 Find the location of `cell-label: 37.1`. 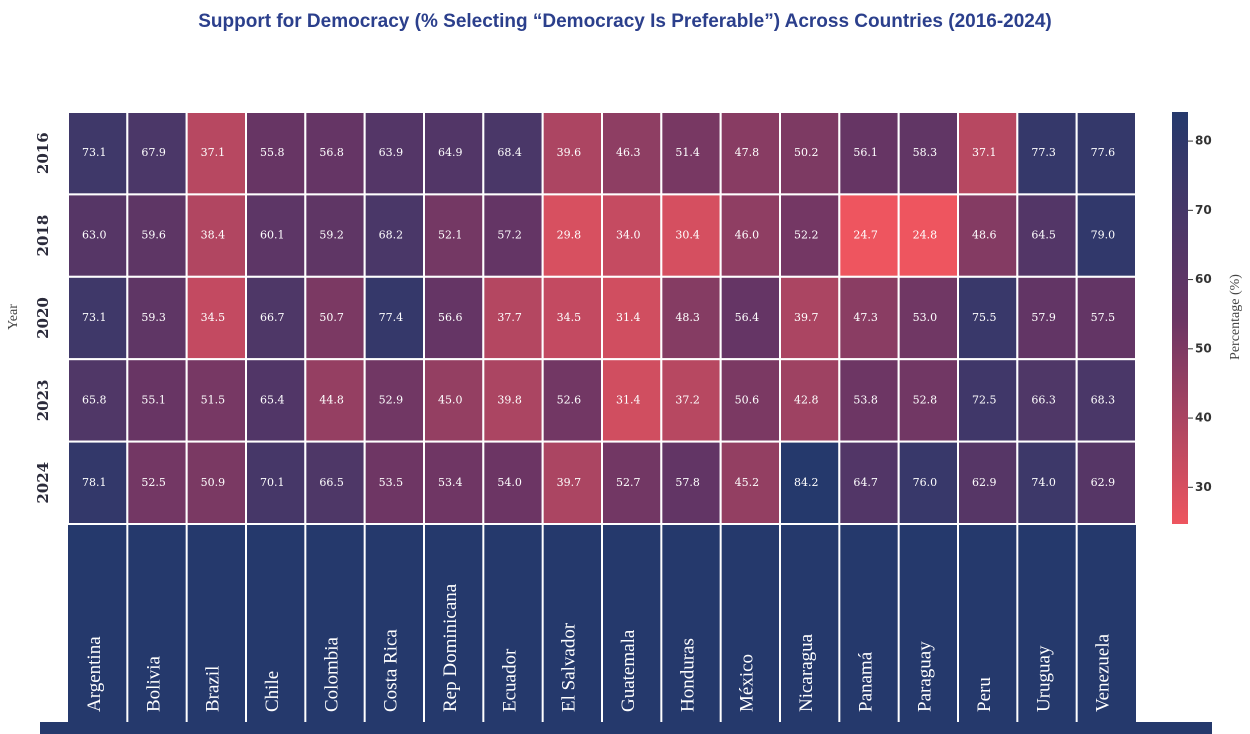

cell-label: 37.1 is located at coordinates (213, 152).